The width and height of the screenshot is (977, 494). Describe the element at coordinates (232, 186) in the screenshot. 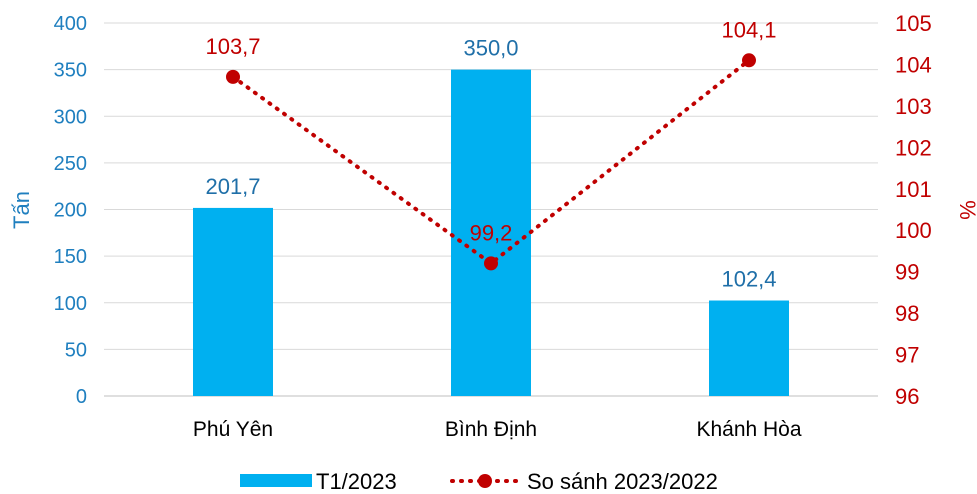

I see `bar-value-label: 201,7` at that location.